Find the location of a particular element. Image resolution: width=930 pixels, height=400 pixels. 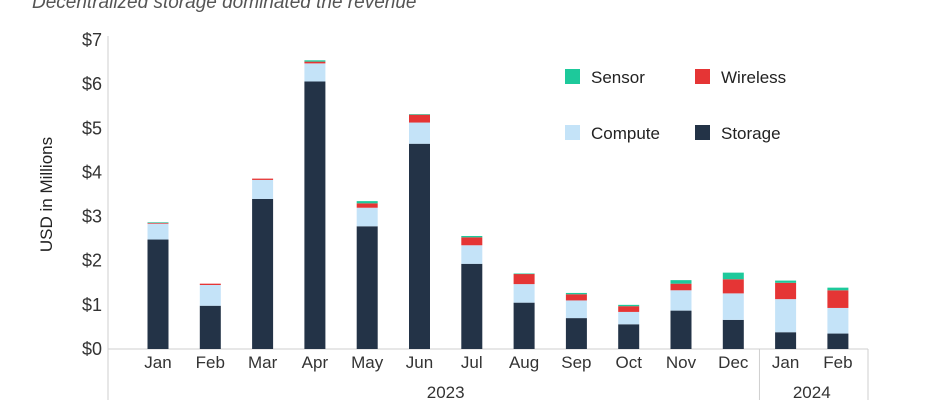

x-tick-label: Dec is located at coordinates (733, 362).